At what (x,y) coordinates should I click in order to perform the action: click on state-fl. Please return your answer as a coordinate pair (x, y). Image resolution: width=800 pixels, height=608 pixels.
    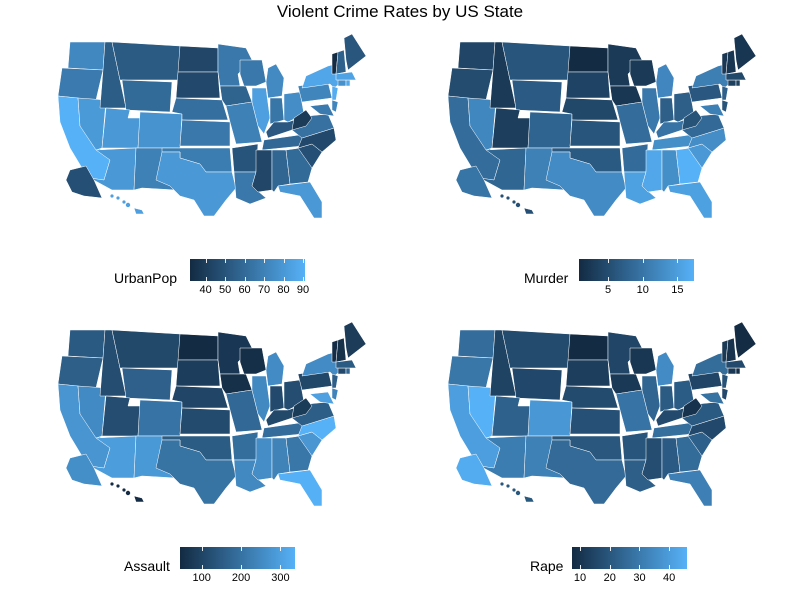
    Looking at the image, I should click on (300, 488).